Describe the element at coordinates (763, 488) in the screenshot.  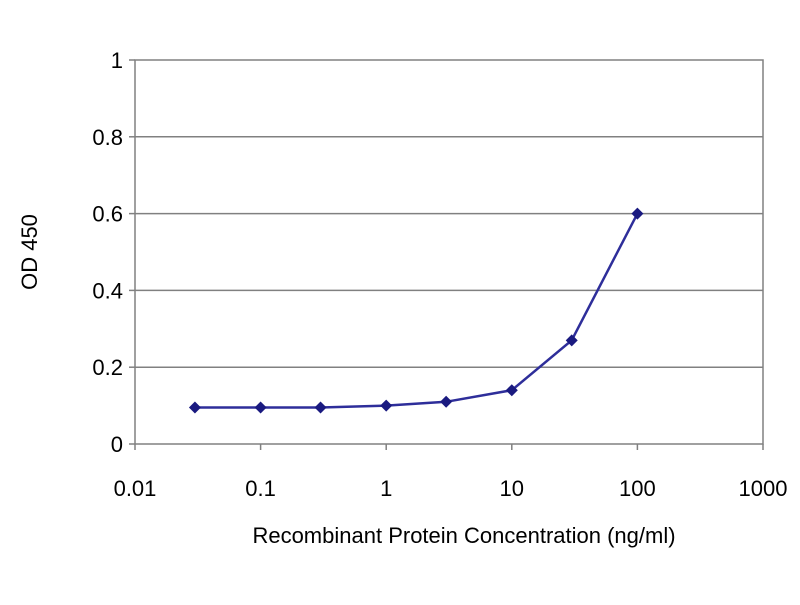
I see `x-tick-label: 1000` at that location.